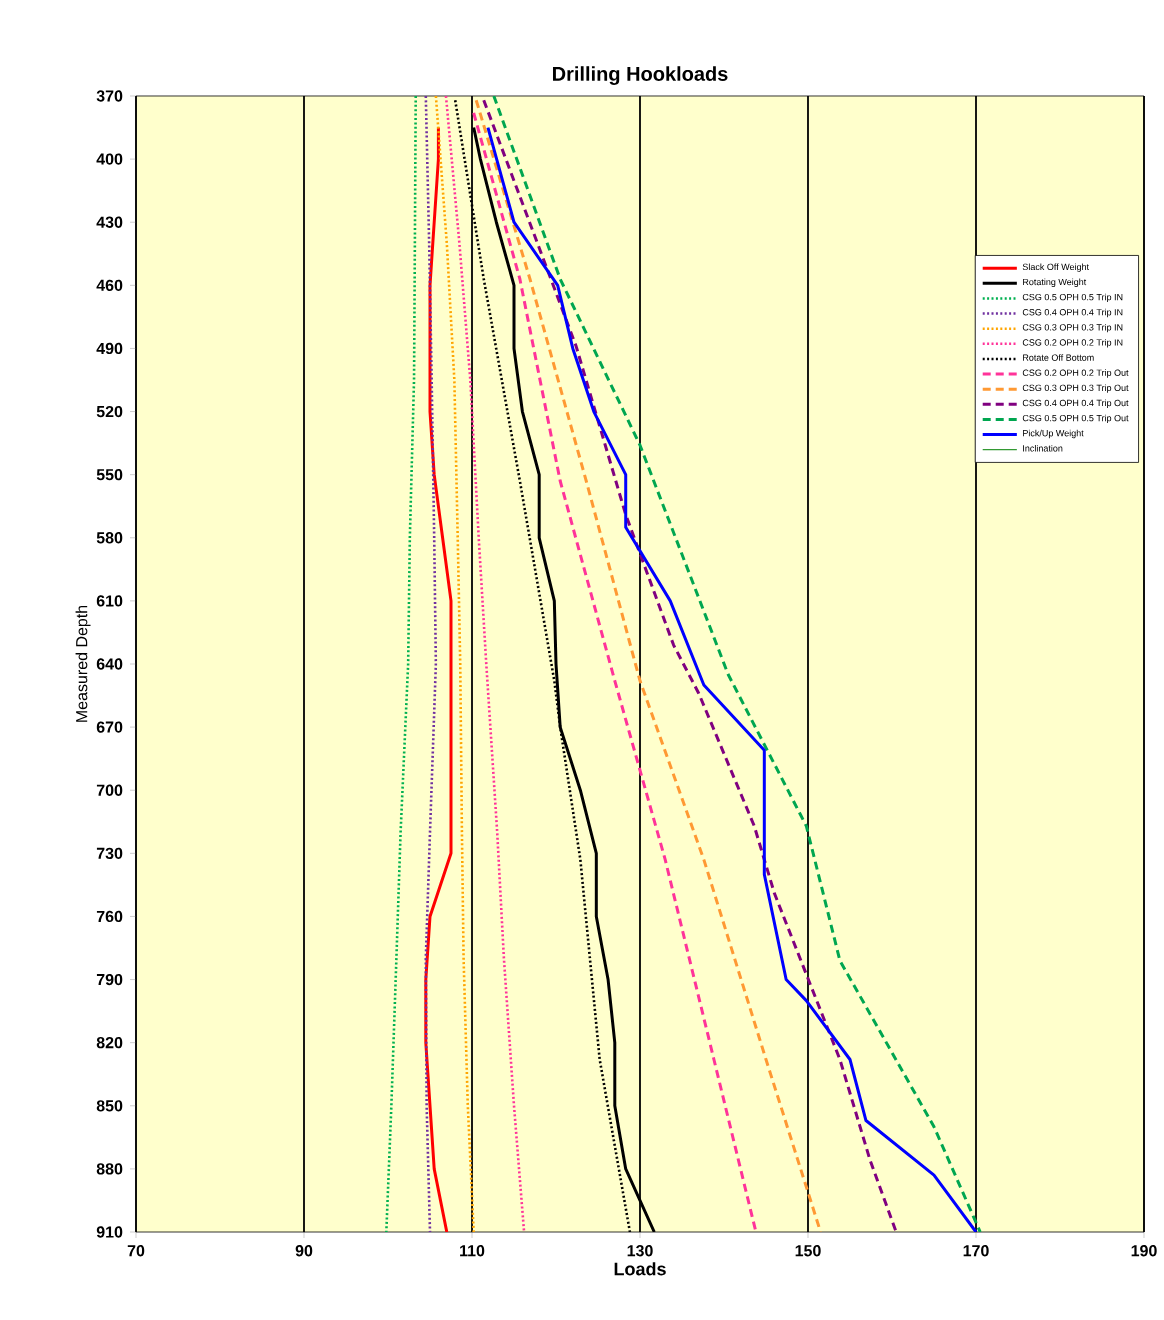 The height and width of the screenshot is (1320, 1164). I want to click on x-axis-title: Loads, so click(640, 1269).